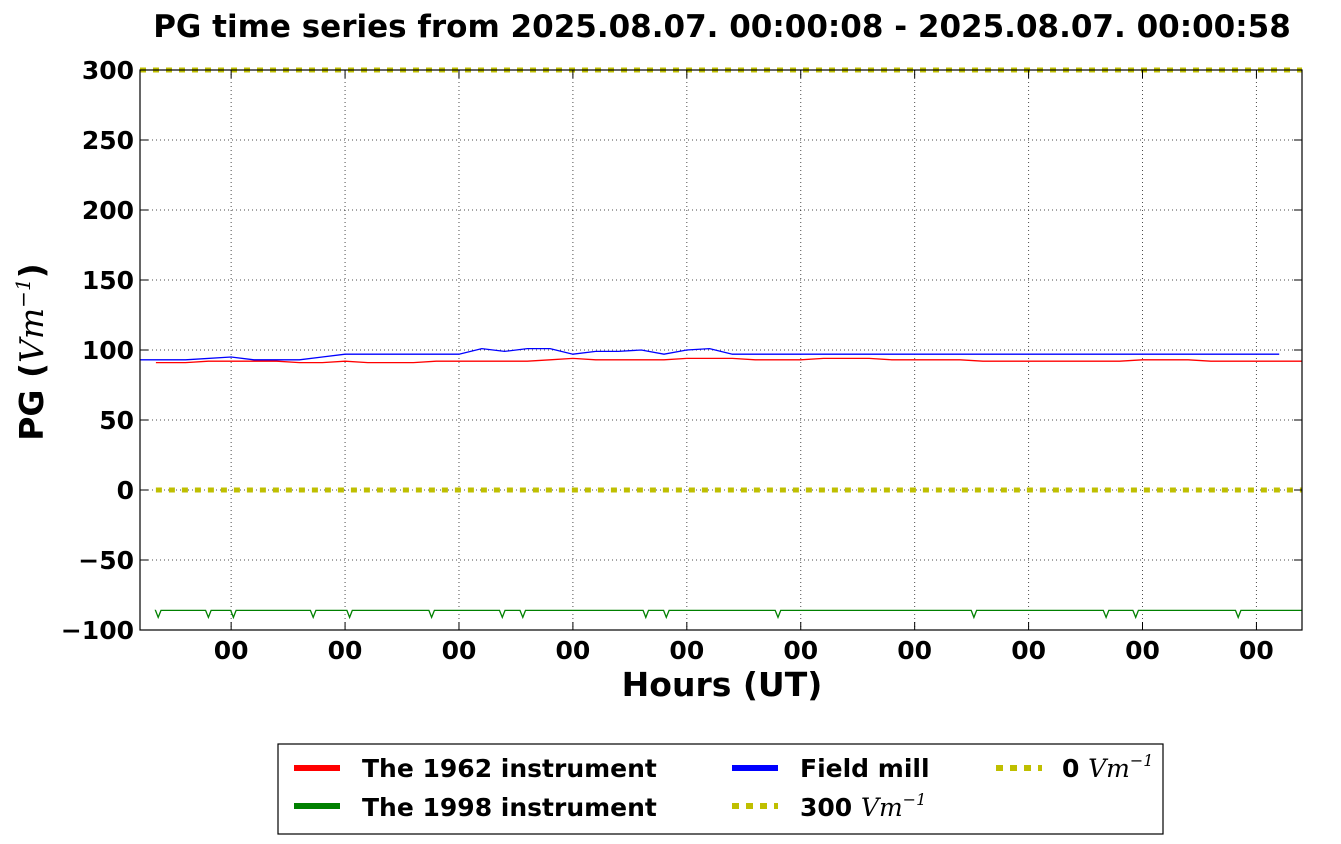  What do you see at coordinates (108, 350) in the screenshot?
I see `y-tick-label: 100` at bounding box center [108, 350].